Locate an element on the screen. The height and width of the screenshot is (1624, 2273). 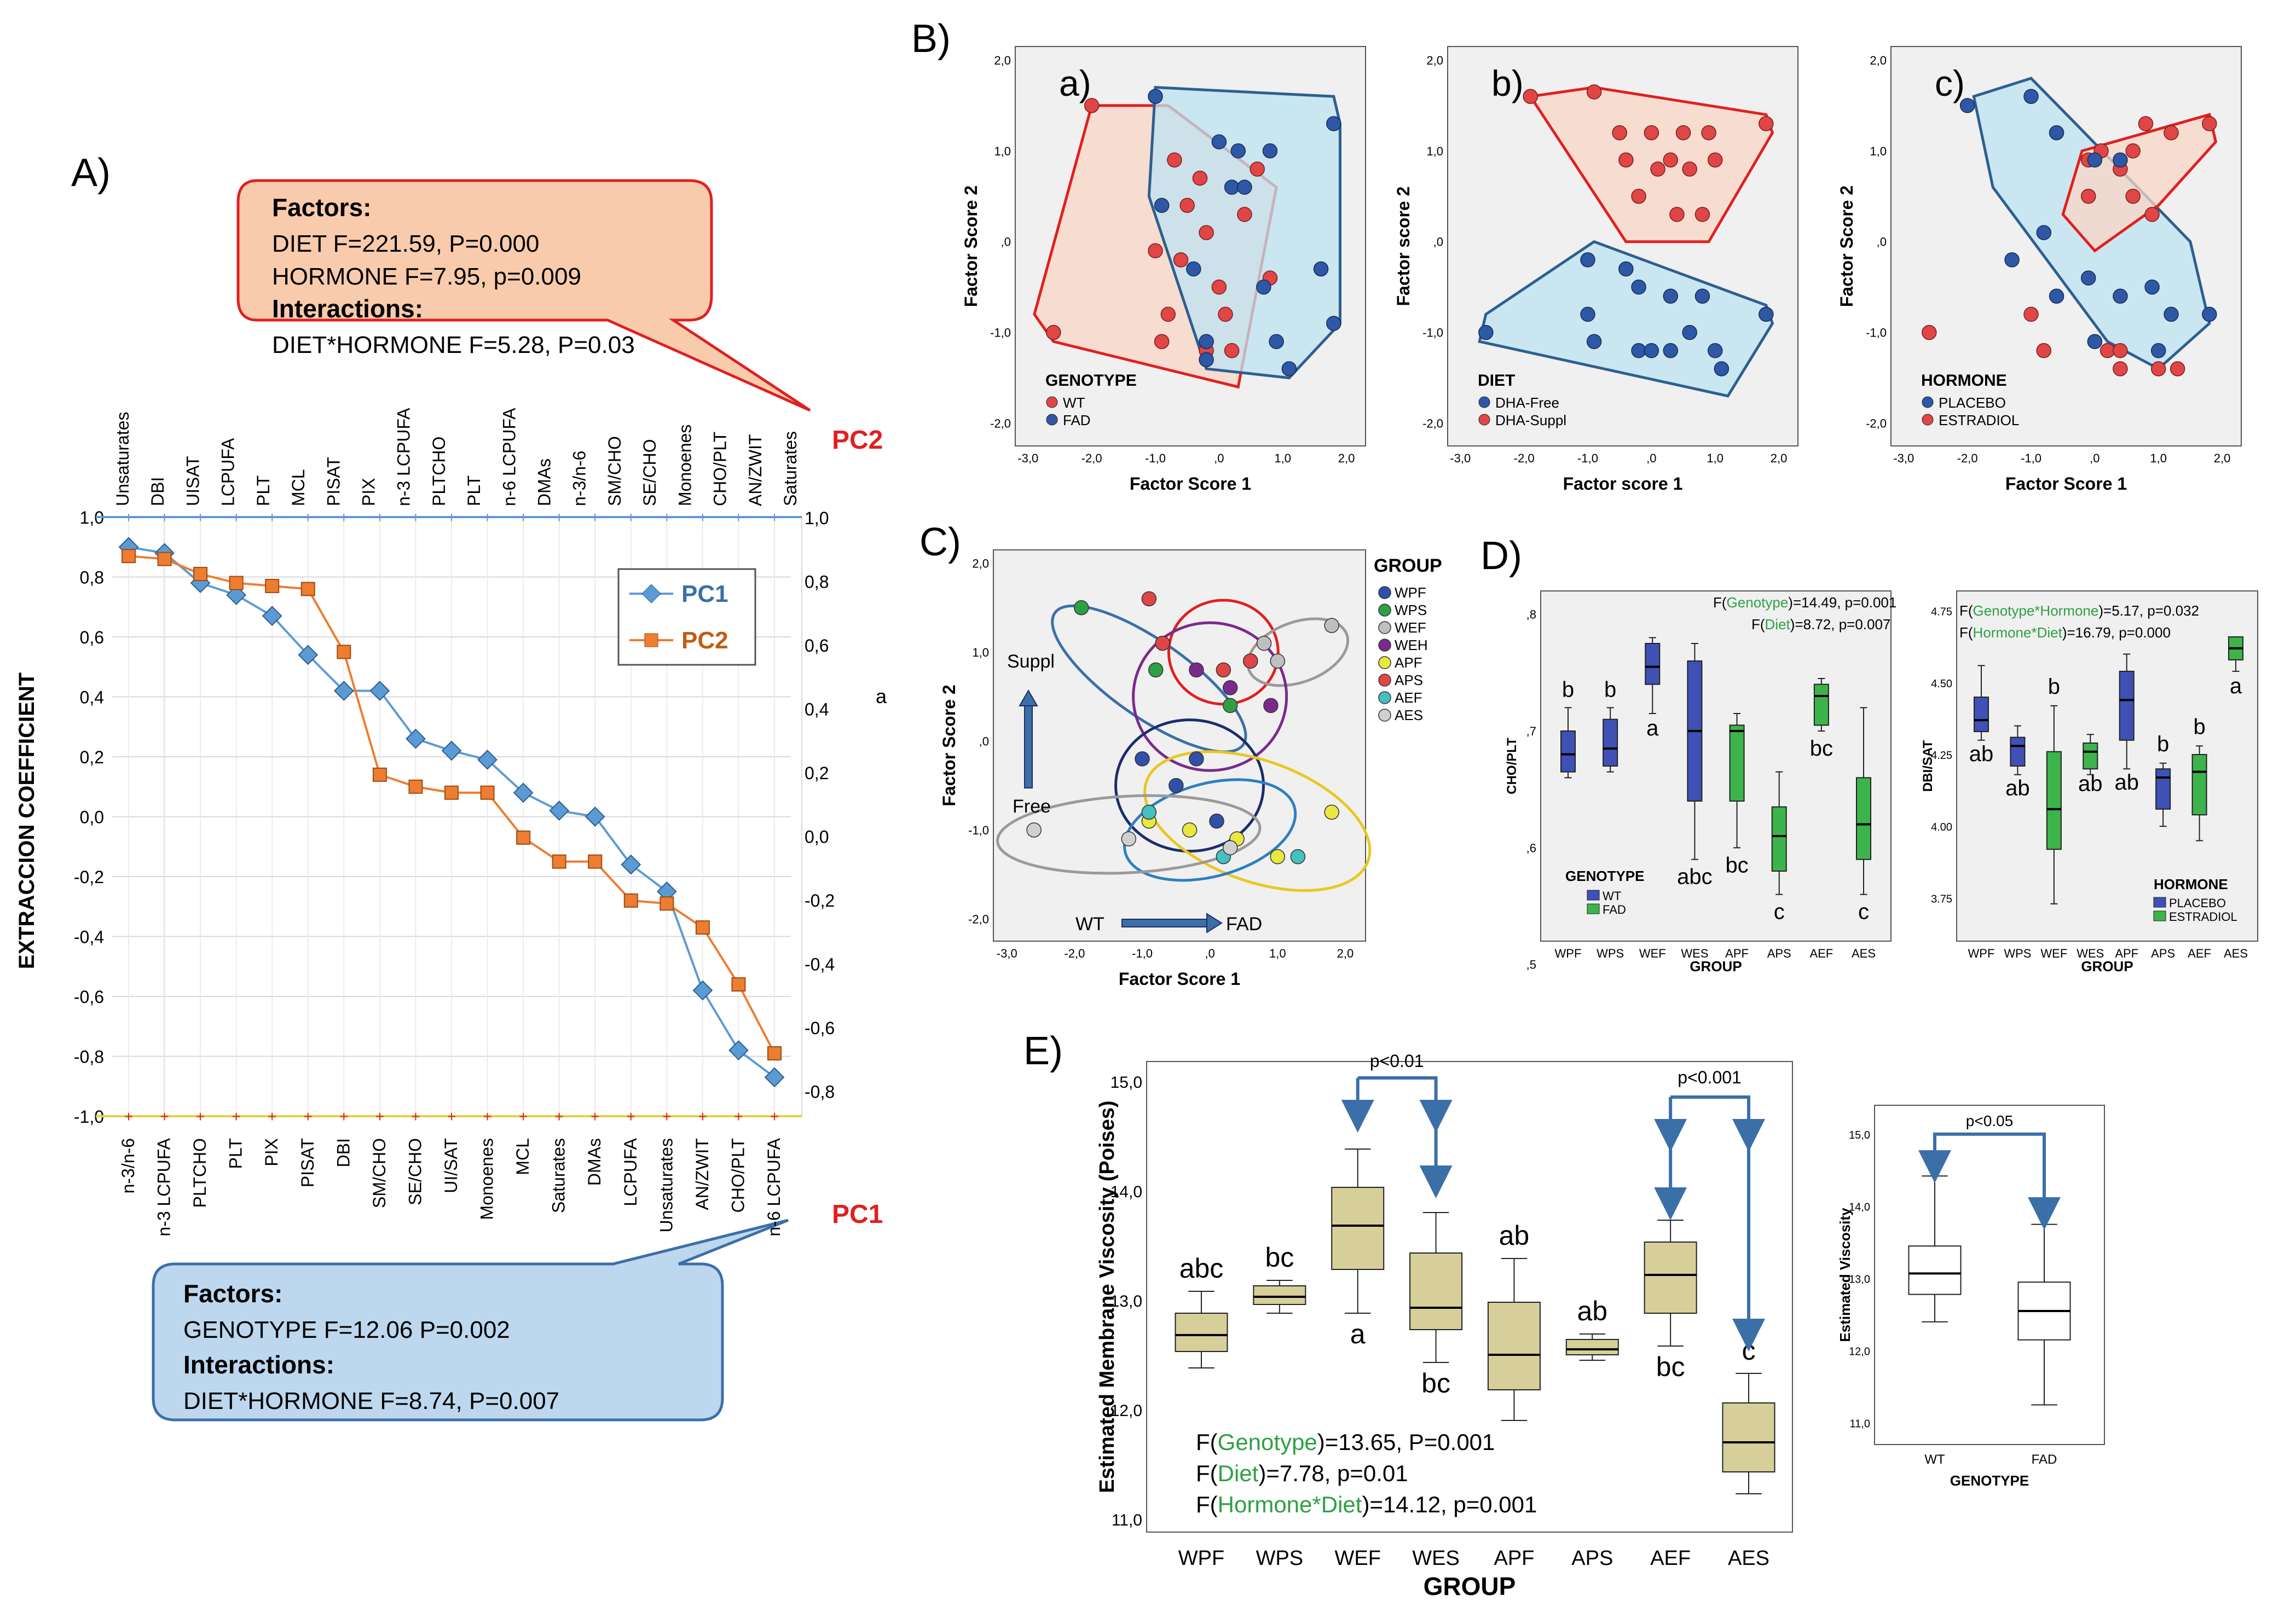
x-category-label: WPF is located at coordinates (1568, 953).